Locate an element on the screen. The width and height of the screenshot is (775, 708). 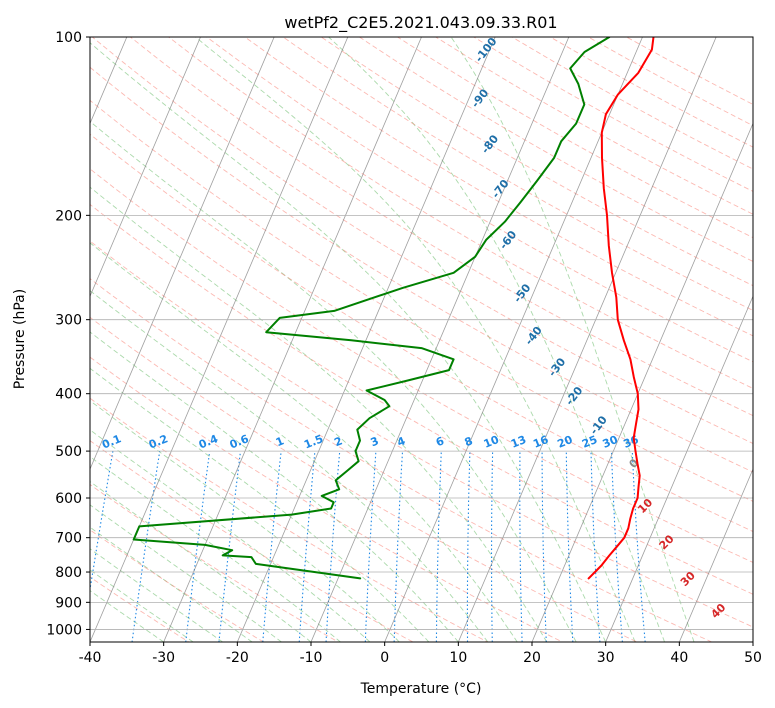
mixing-ratio-label: 36 is located at coordinates (630, 442).